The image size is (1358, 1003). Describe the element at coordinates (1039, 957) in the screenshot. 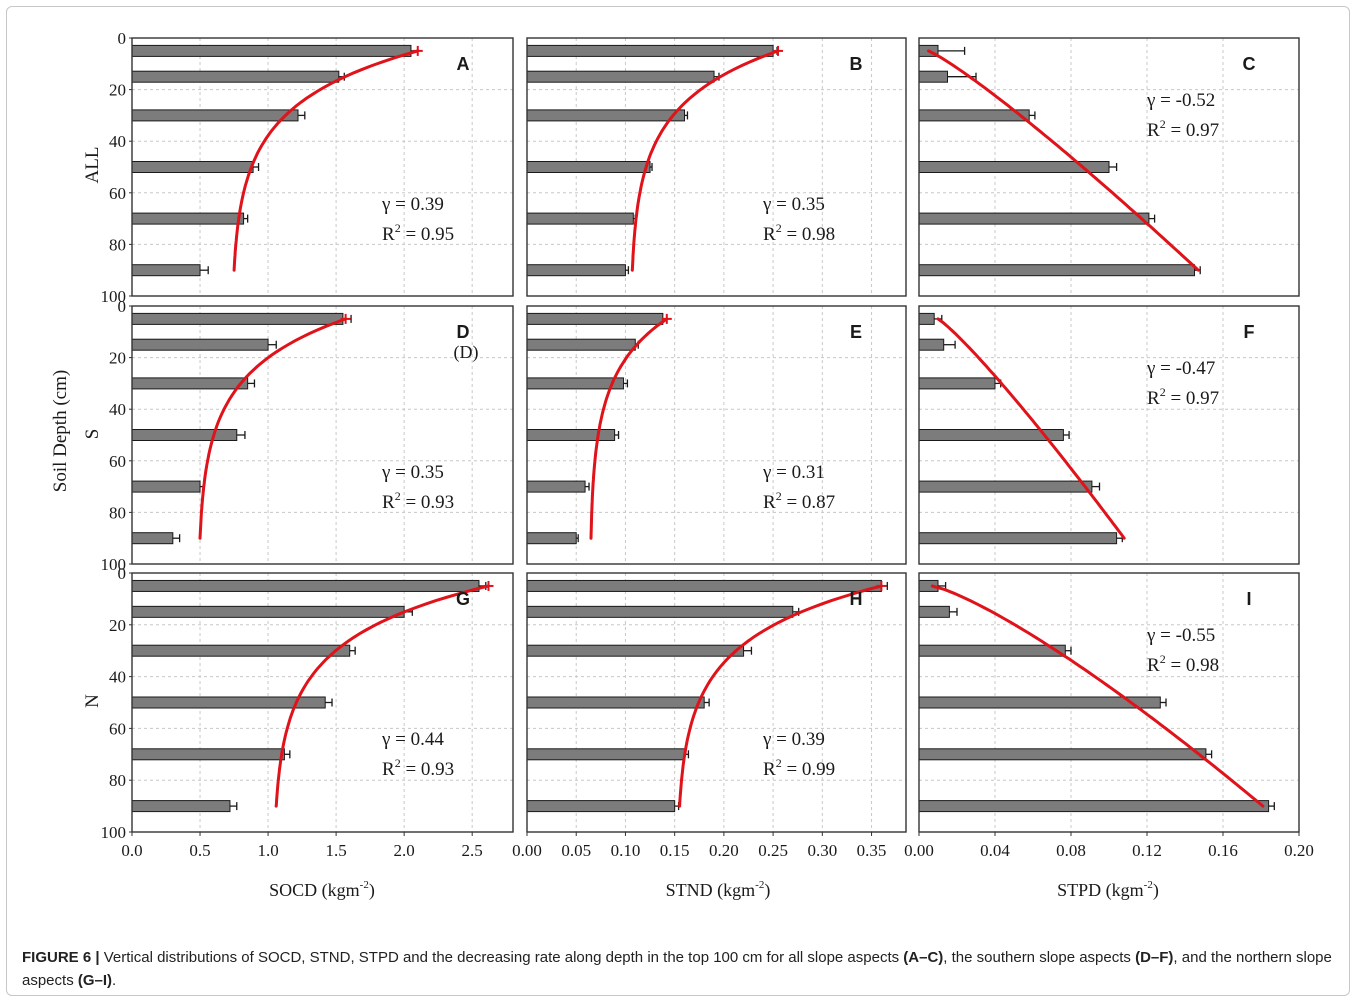

I see `caption-text-2: , the southern slope aspects` at that location.